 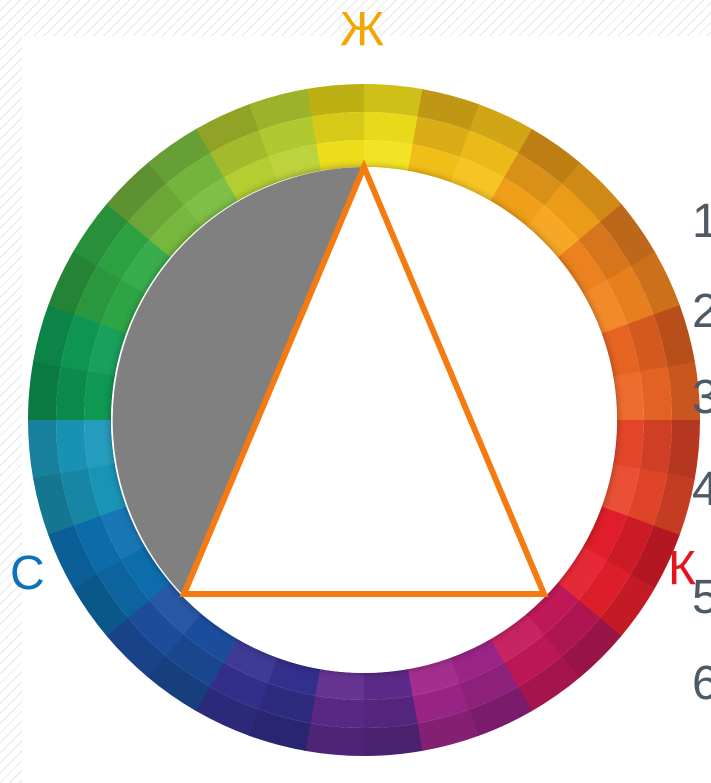 I want to click on number-6: 6, so click(x=701, y=683).